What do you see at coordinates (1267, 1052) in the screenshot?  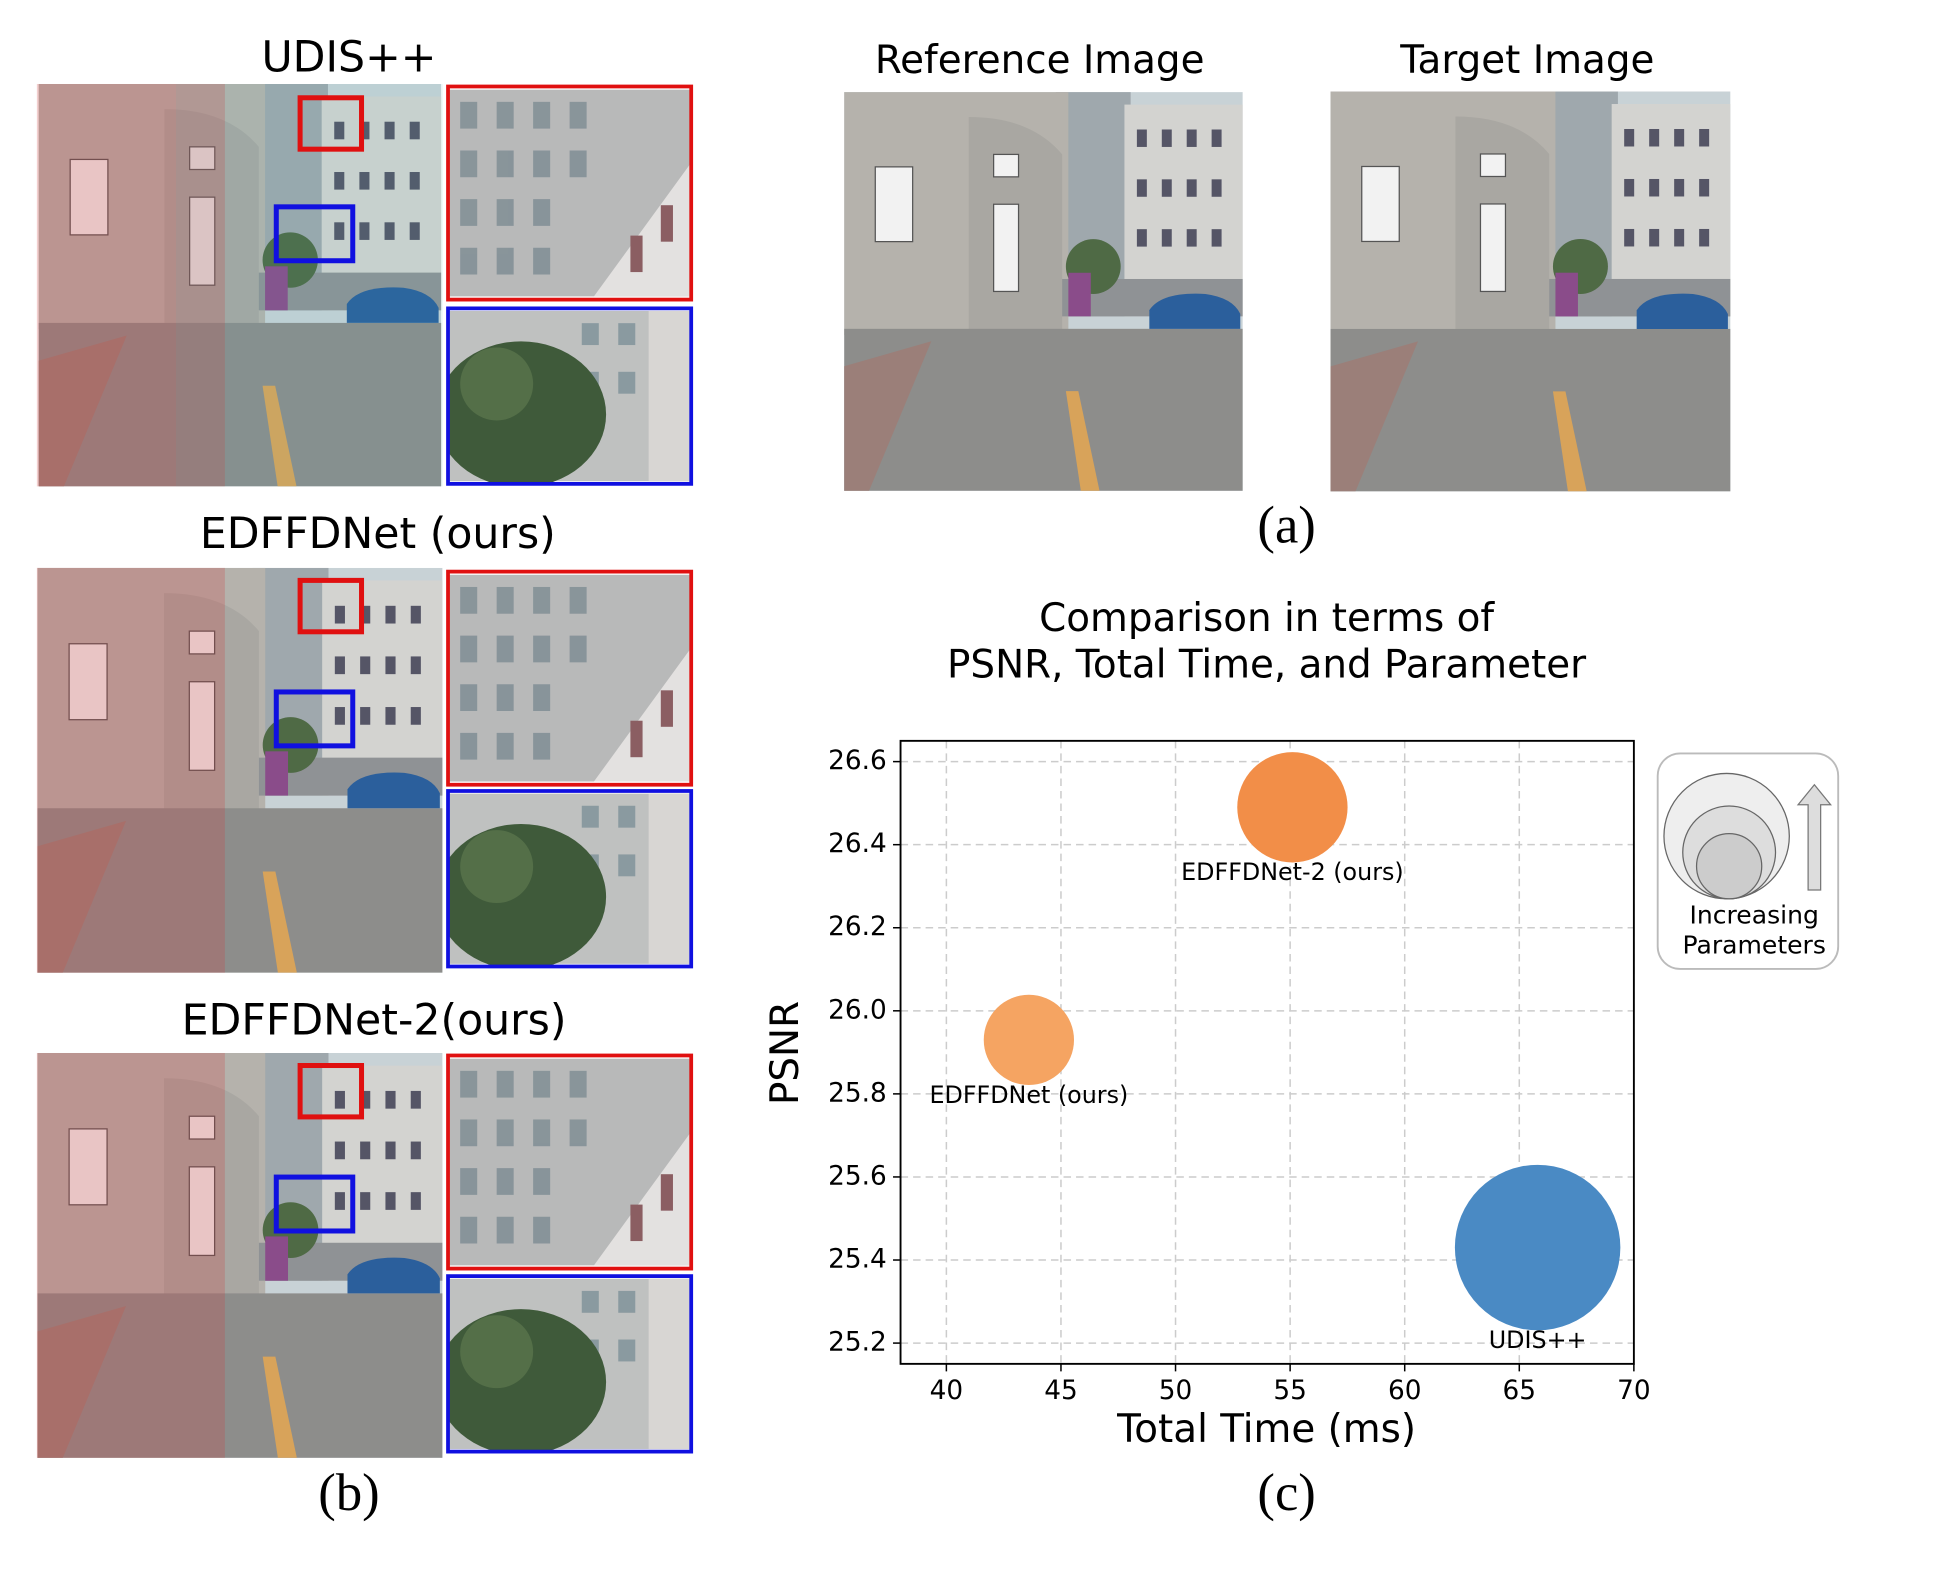 I see `plot-frame` at bounding box center [1267, 1052].